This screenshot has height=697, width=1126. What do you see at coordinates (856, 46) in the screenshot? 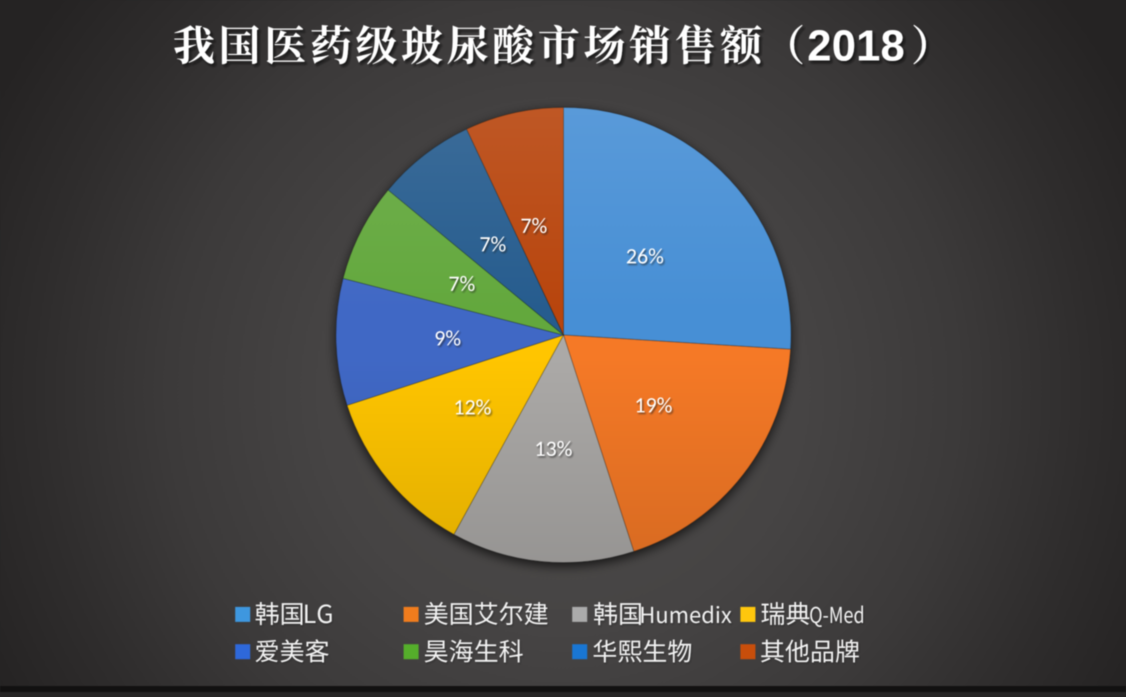
I see `svg-text: 2018` at bounding box center [856, 46].